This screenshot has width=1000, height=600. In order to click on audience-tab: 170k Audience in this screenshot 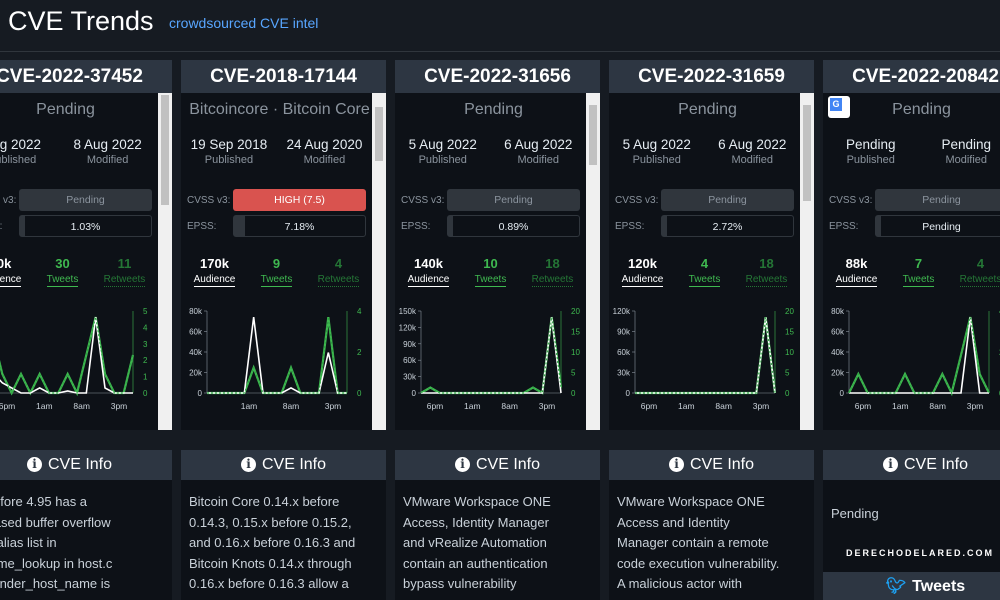, I will do `click(214, 271)`.